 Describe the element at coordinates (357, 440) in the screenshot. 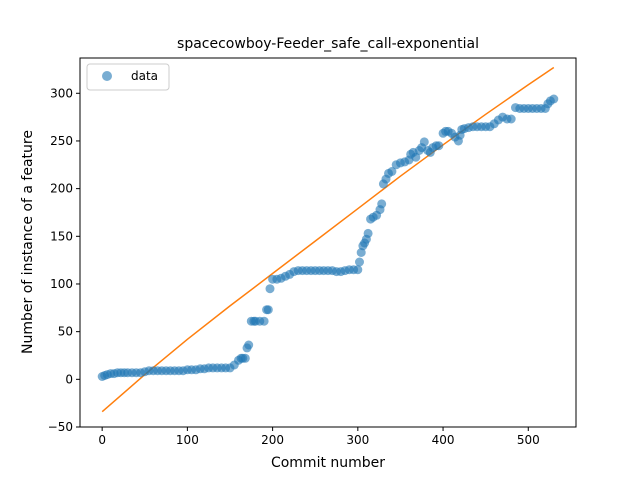

I see `x-tick-label: 300` at that location.